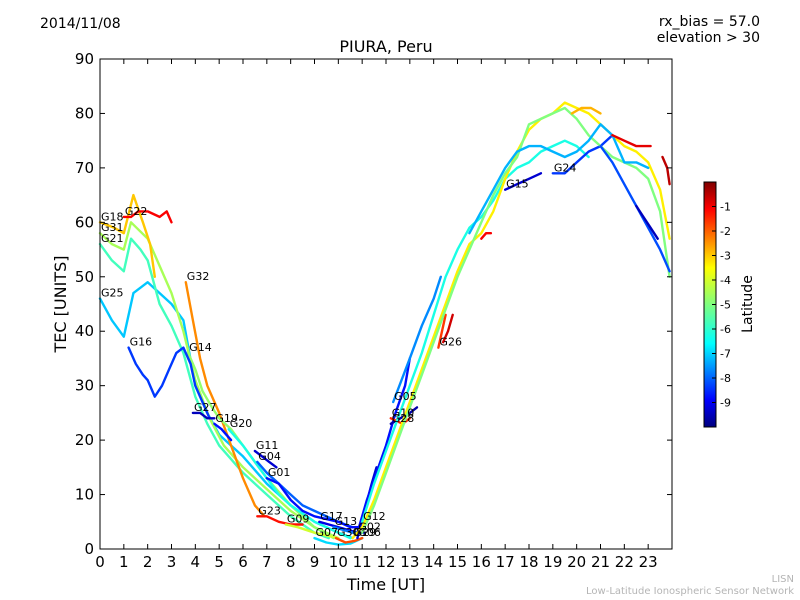 This screenshot has width=800, height=600. What do you see at coordinates (84, 222) in the screenshot?
I see `y-tick-label: 60` at bounding box center [84, 222].